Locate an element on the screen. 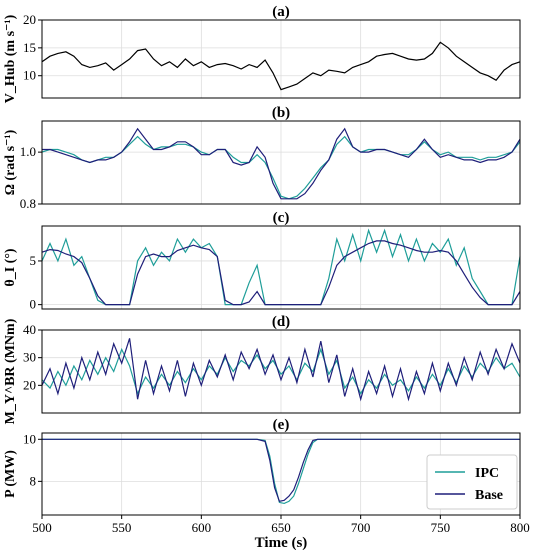  panel-title: (d) is located at coordinates (281, 322).